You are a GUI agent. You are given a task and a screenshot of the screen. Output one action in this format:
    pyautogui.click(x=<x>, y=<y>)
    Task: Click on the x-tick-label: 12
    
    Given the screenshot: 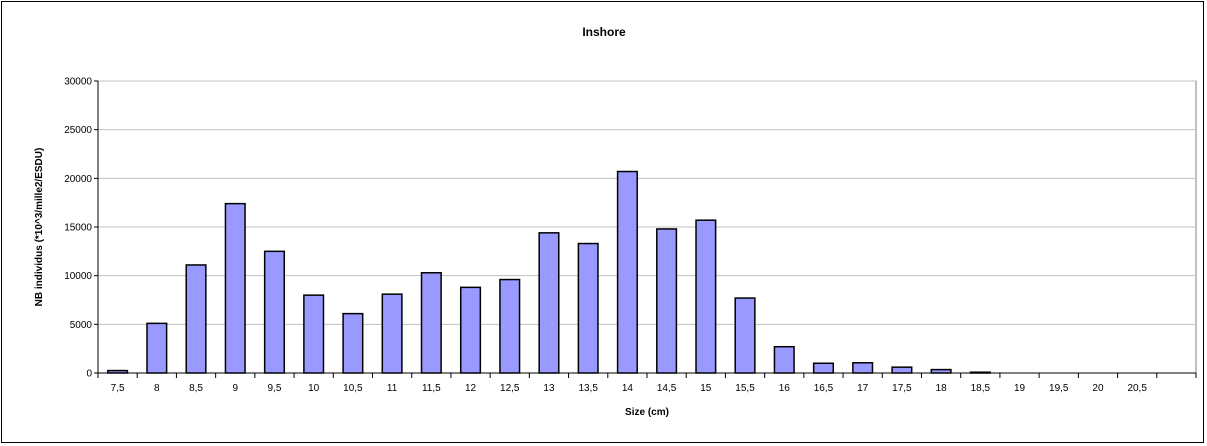 What is the action you would take?
    pyautogui.click(x=471, y=388)
    